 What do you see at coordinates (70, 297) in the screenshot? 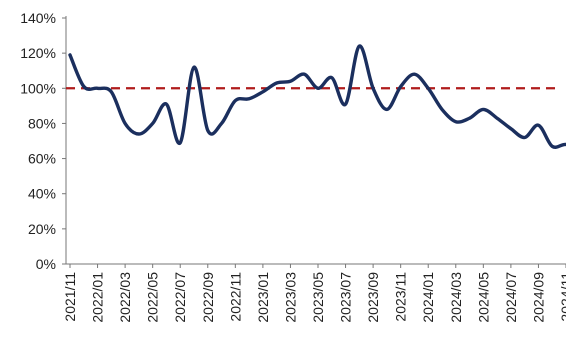
I see `x-tick-label: 2021/11` at bounding box center [70, 297].